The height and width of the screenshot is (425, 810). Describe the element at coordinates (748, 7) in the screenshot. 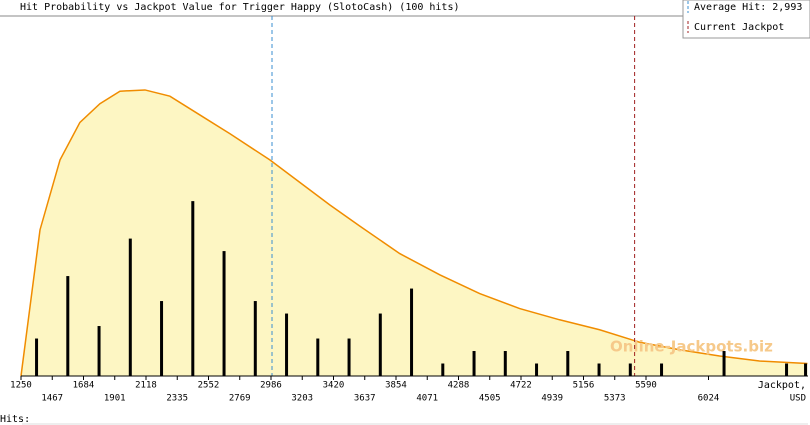

I see `legend-label: Average Hit: 2,993` at that location.